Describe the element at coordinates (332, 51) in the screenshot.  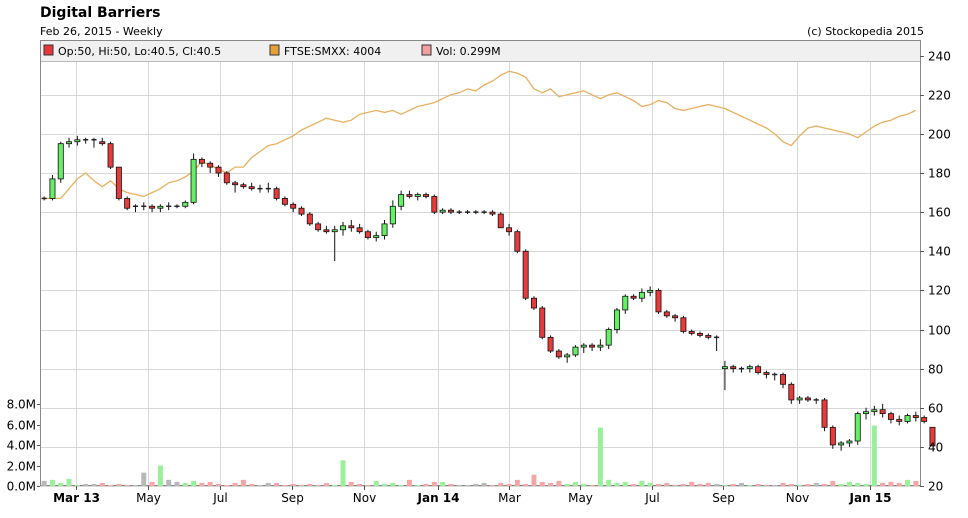
I see `legend-label-index: FTSE:SMXX: 4004` at that location.